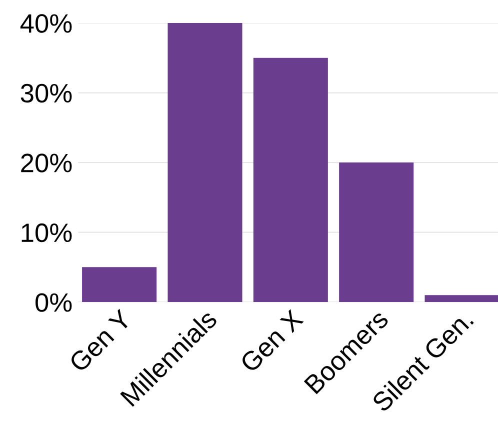 This screenshot has width=498, height=434. Describe the element at coordinates (54, 302) in the screenshot. I see `y-tick-label: 0%` at that location.